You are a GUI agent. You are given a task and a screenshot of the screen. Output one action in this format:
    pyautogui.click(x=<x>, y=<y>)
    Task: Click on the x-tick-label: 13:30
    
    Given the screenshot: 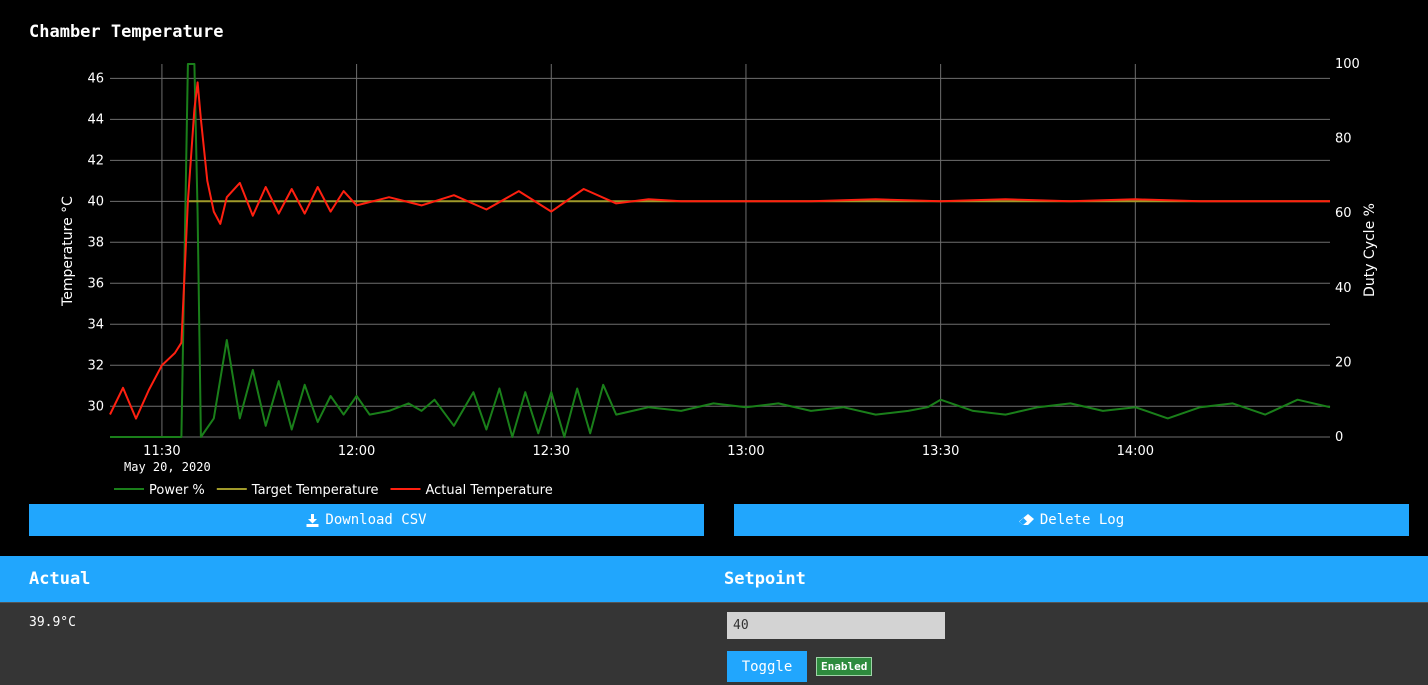 What is the action you would take?
    pyautogui.click(x=940, y=451)
    